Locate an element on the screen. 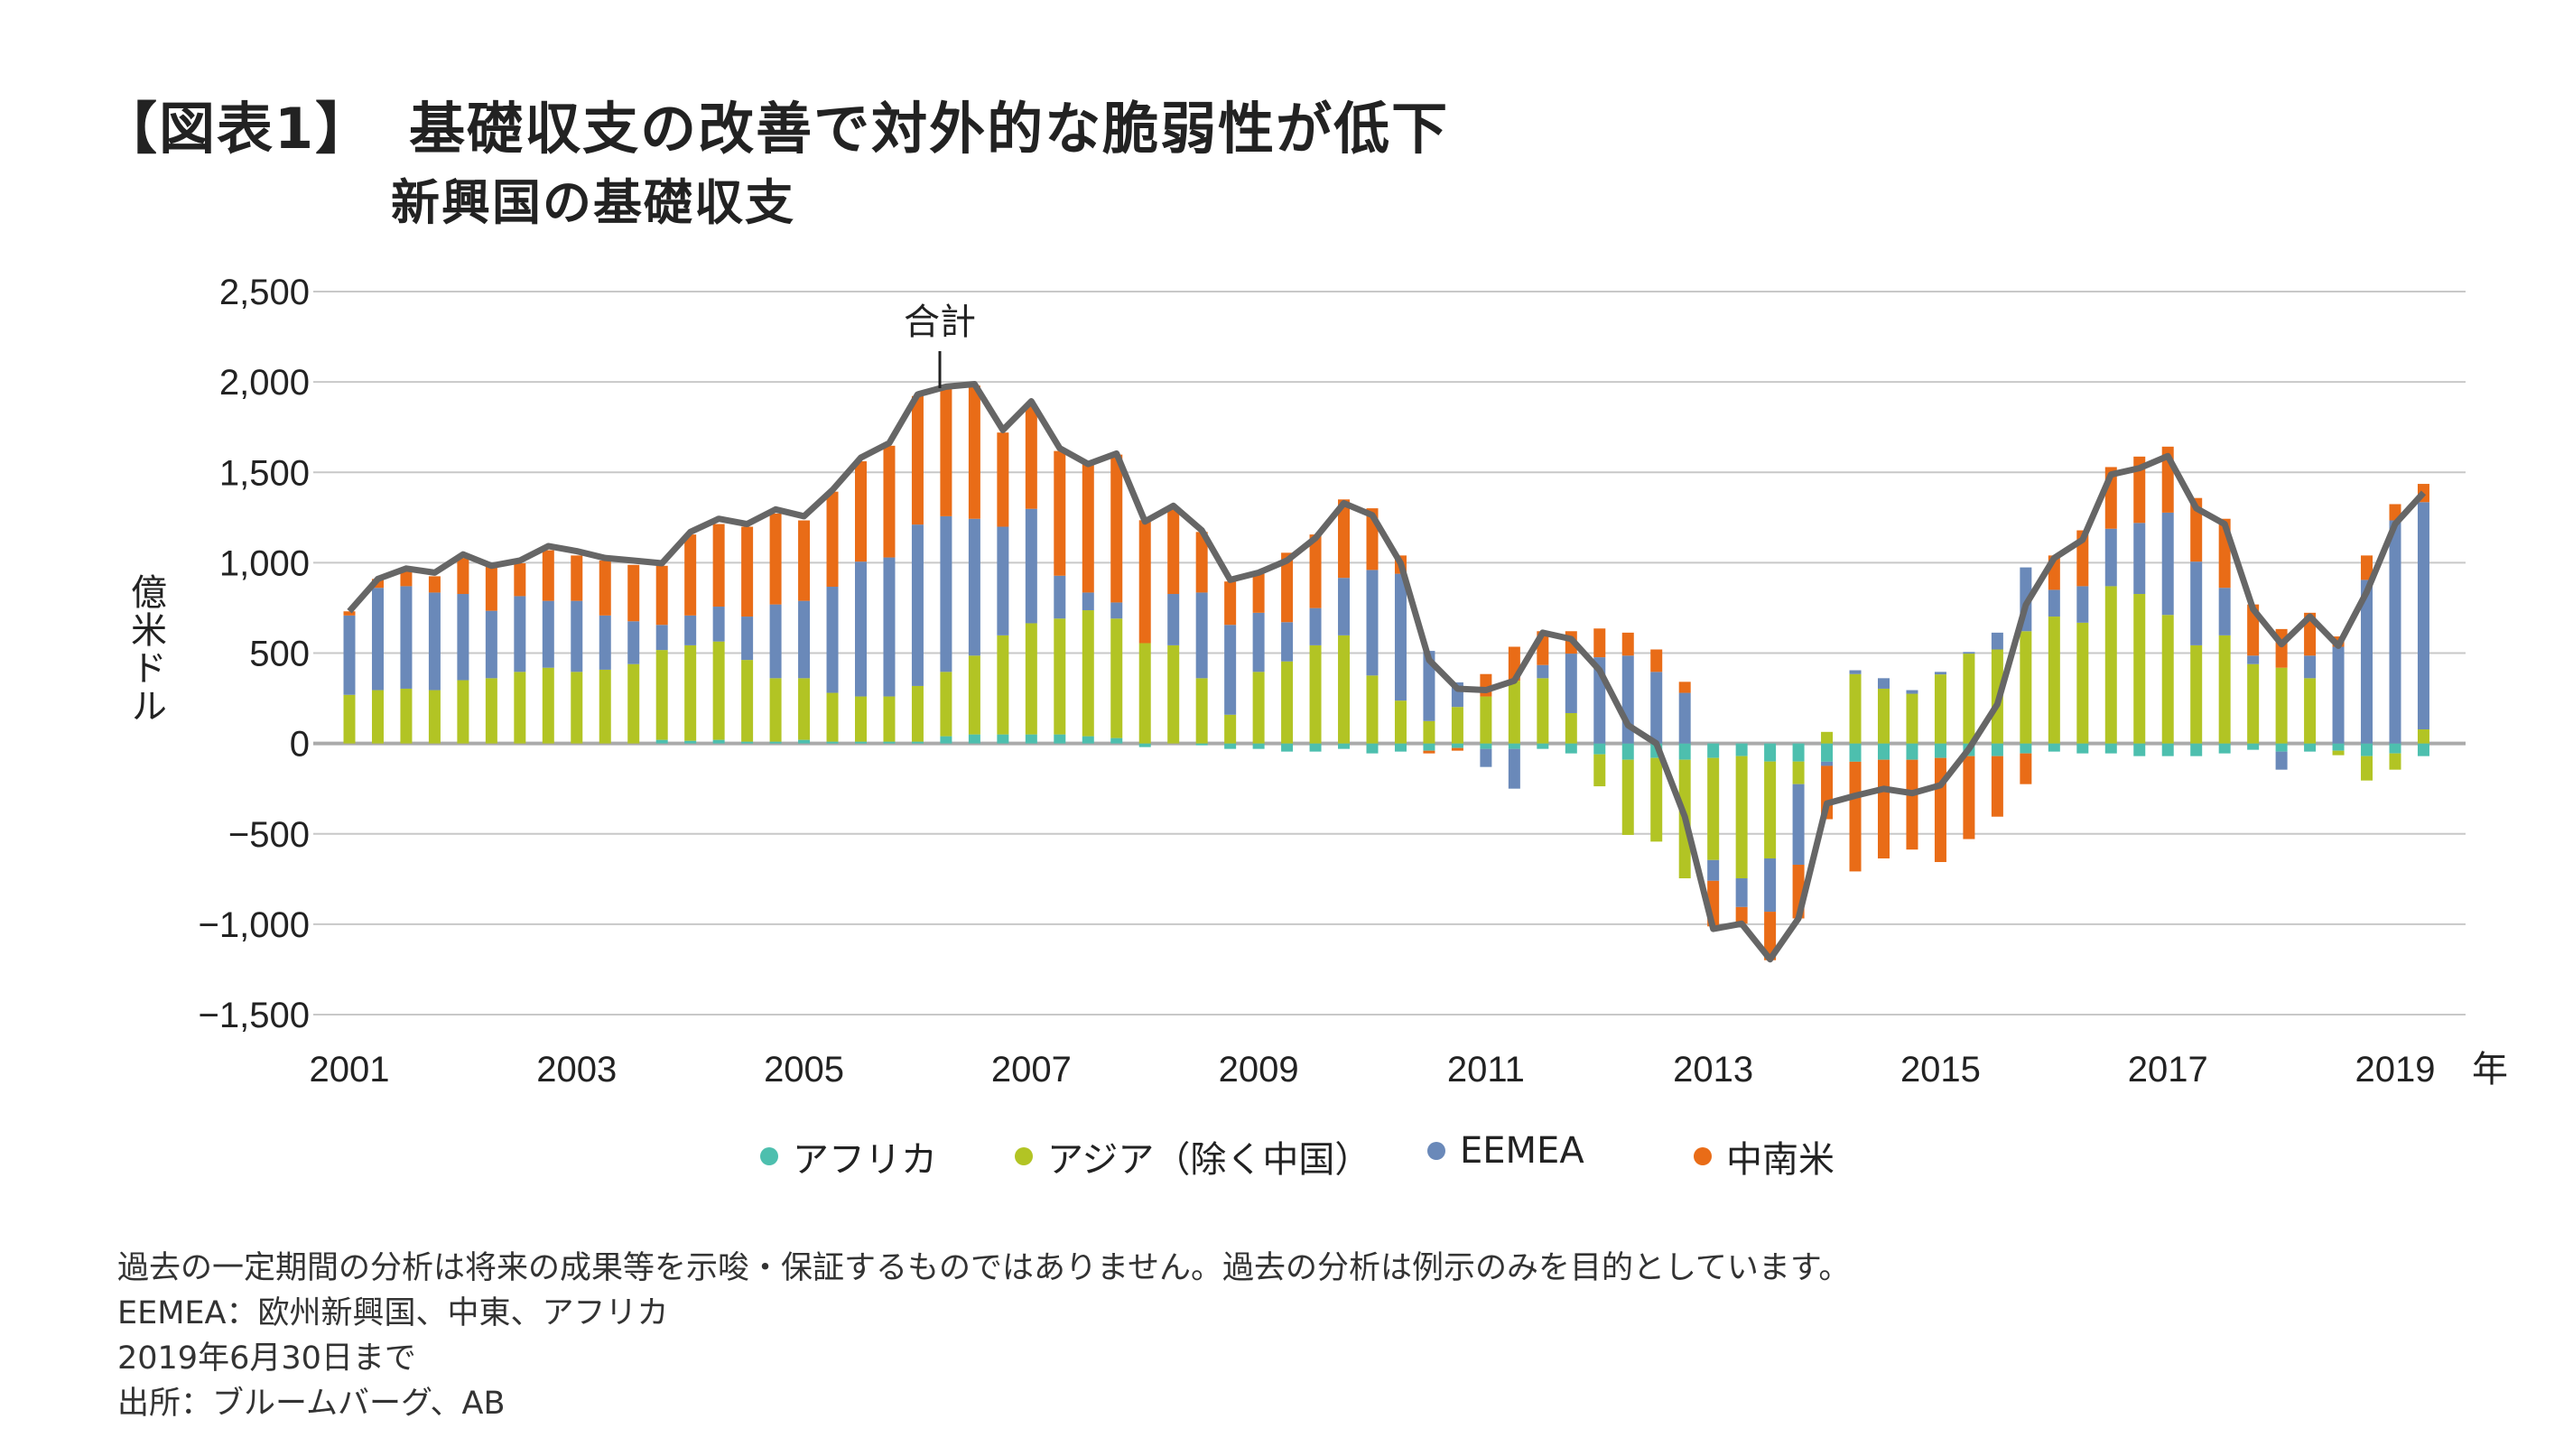 This screenshot has height=1456, width=2573. legend-item: EEMEA is located at coordinates (1505, 1151).